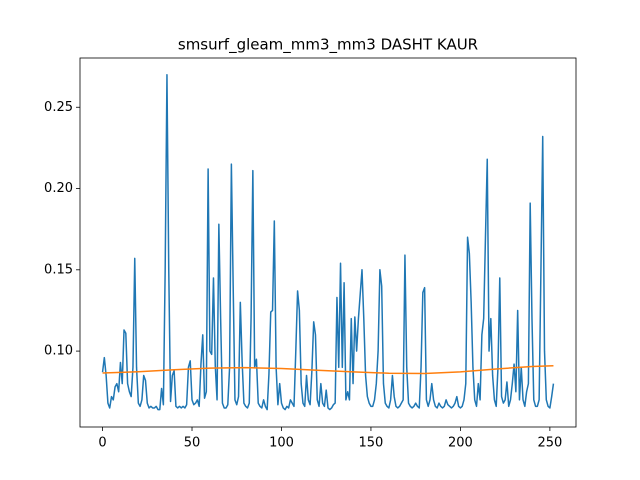 This screenshot has height=480, width=640. What do you see at coordinates (58, 107) in the screenshot?
I see `y-tick-label: 0.25` at bounding box center [58, 107].